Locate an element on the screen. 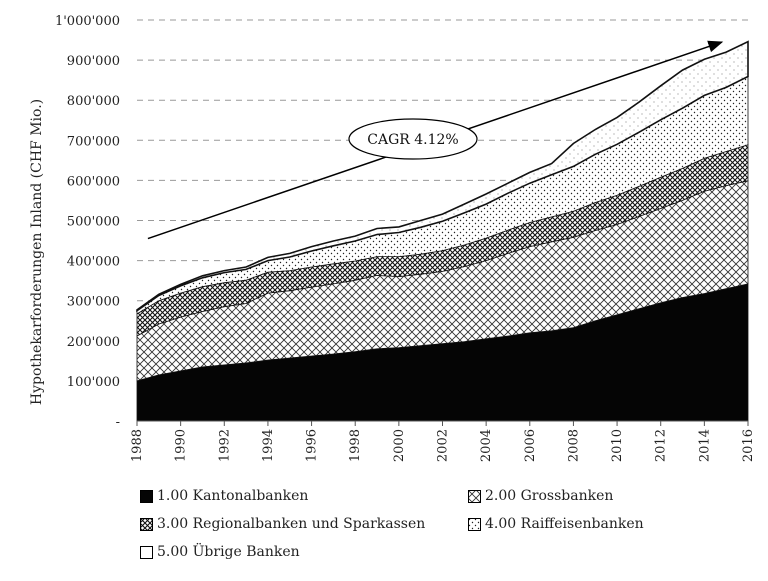  x-tick-label: 2006 is located at coordinates (530, 445).